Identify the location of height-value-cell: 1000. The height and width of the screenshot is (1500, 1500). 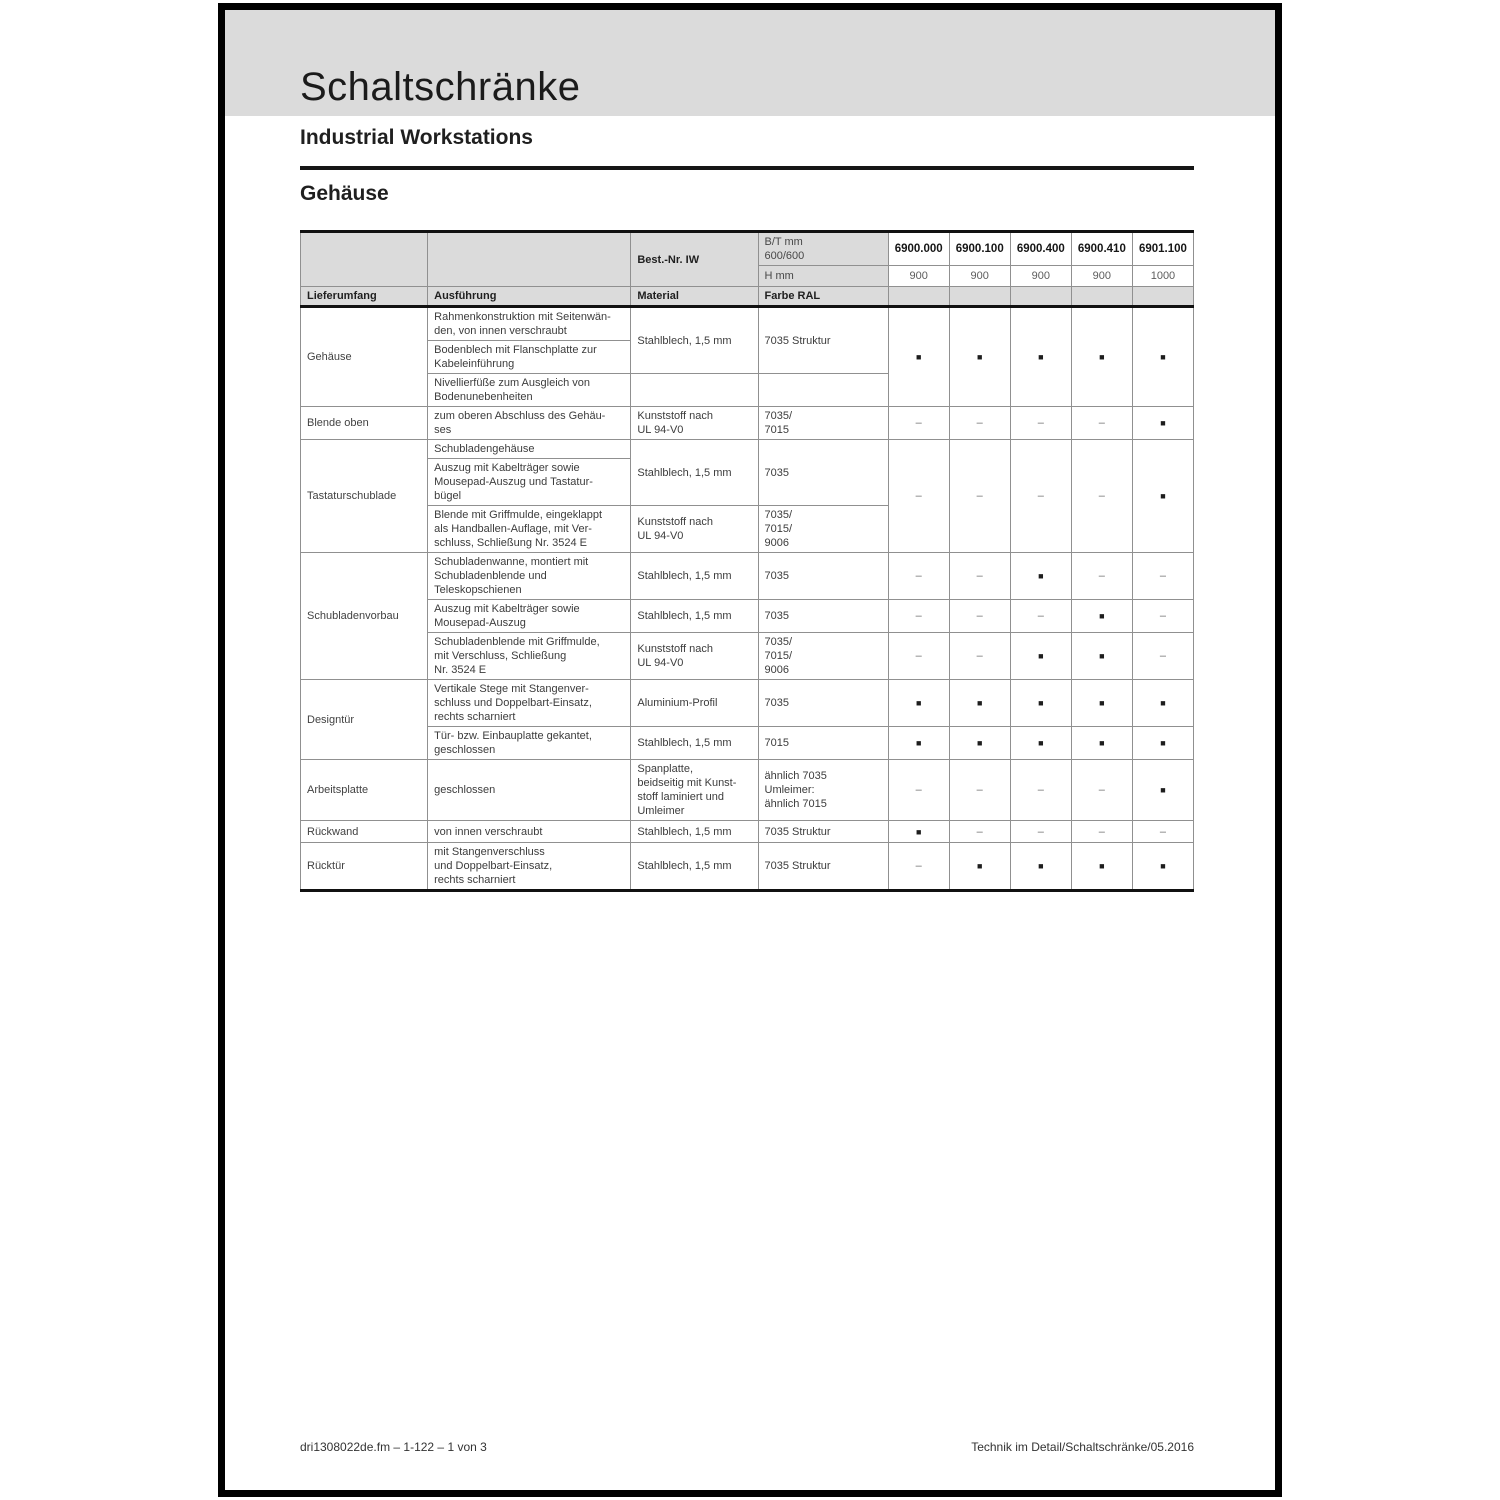
(1163, 276).